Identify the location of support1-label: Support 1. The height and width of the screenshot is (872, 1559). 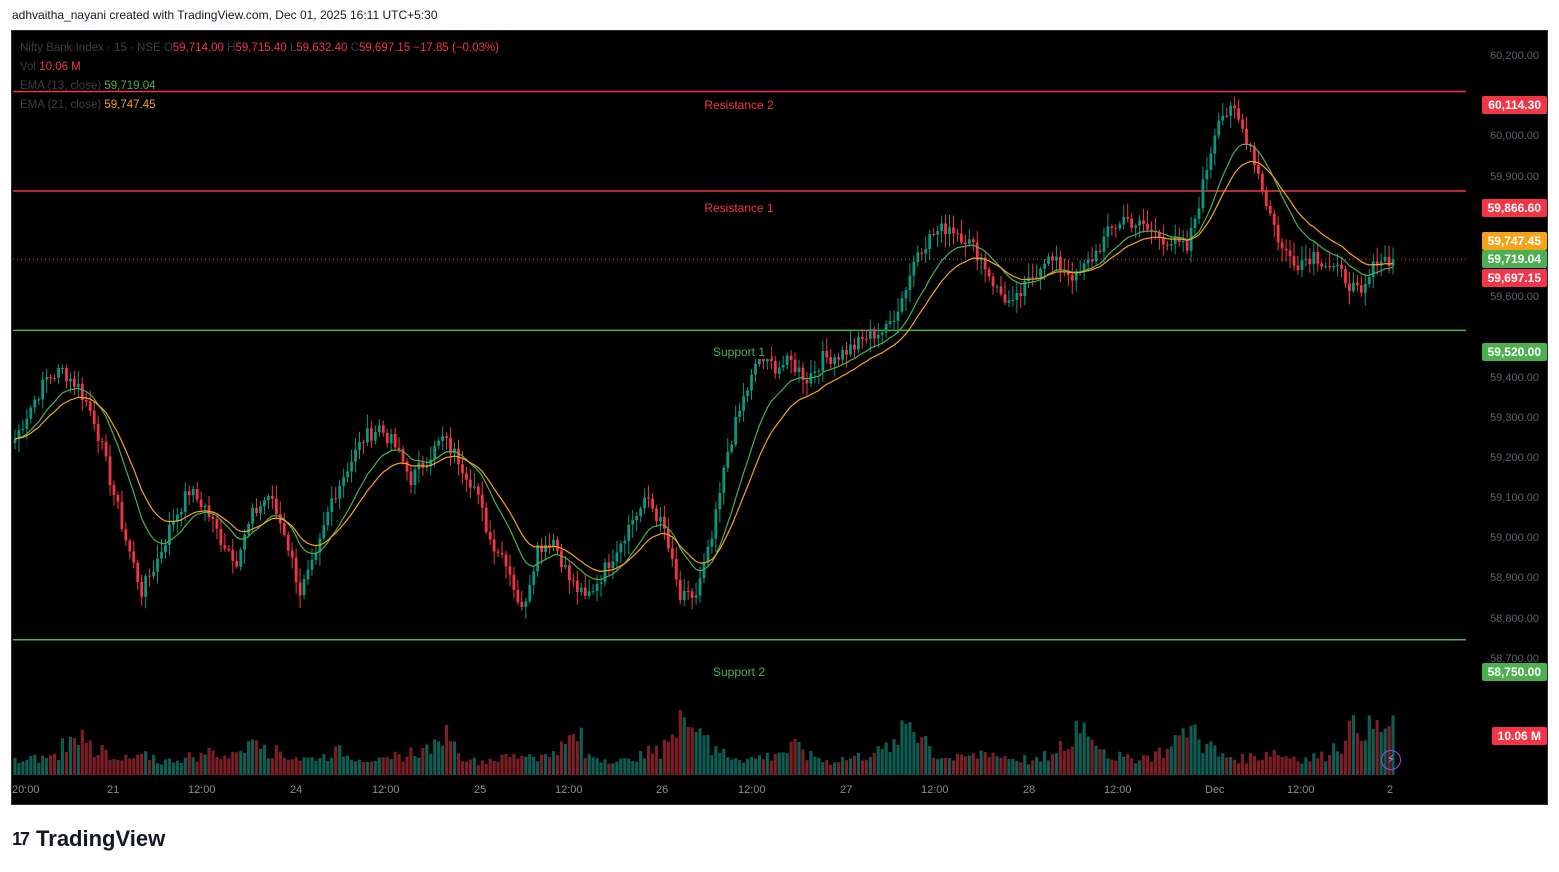
(739, 352).